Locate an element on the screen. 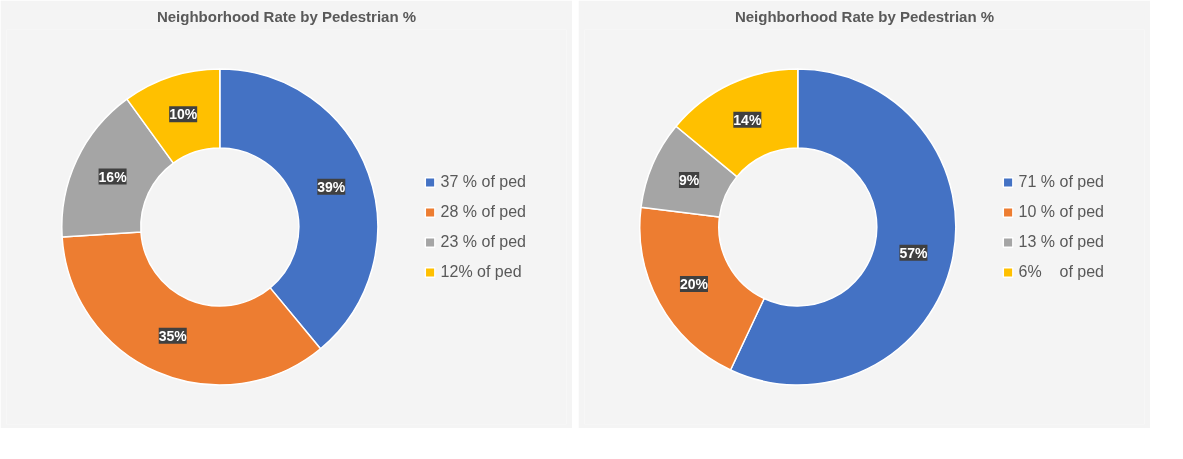  legend-label: 37 % of ped is located at coordinates (483, 181).